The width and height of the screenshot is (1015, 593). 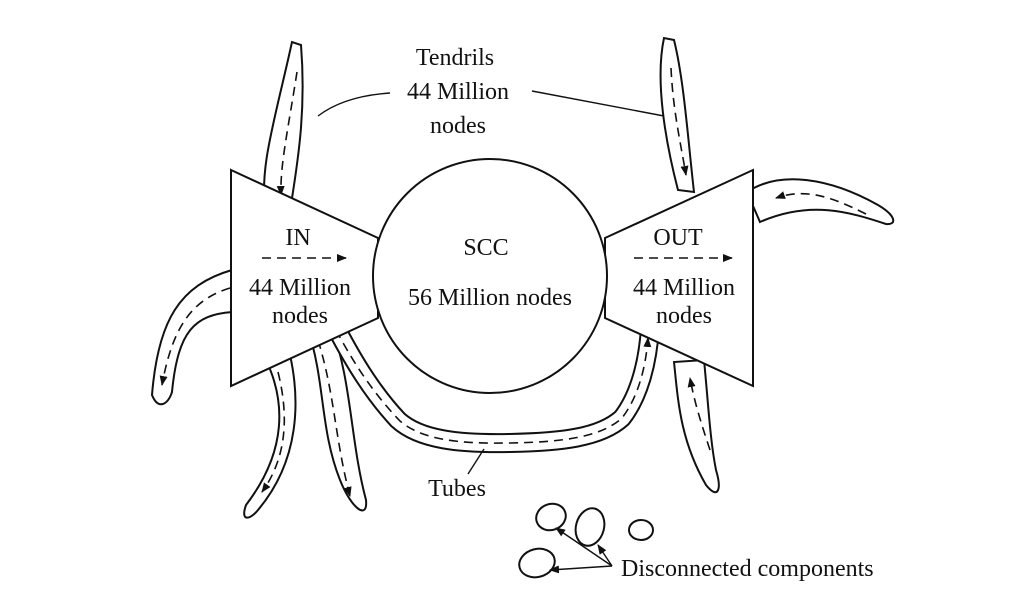 I want to click on tube, so click(x=492, y=385).